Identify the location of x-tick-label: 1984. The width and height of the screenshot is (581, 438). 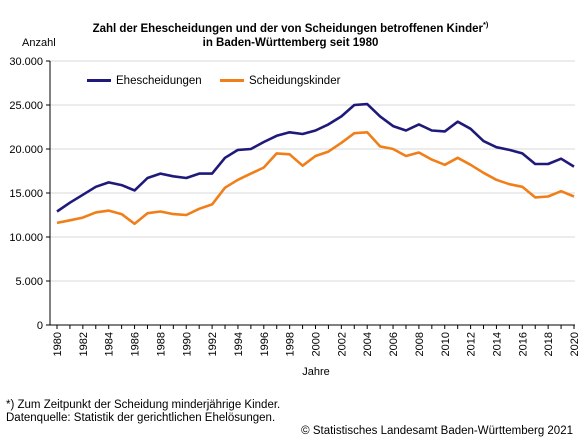
(110, 344).